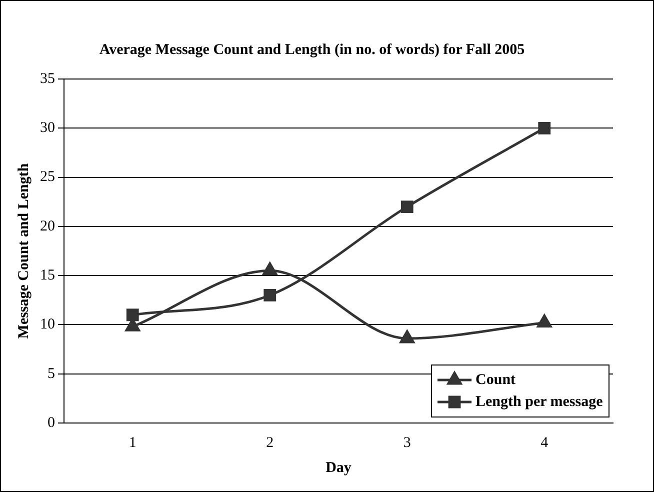 This screenshot has height=492, width=654. I want to click on y-axis-title: Message Count and Length, so click(24, 250).